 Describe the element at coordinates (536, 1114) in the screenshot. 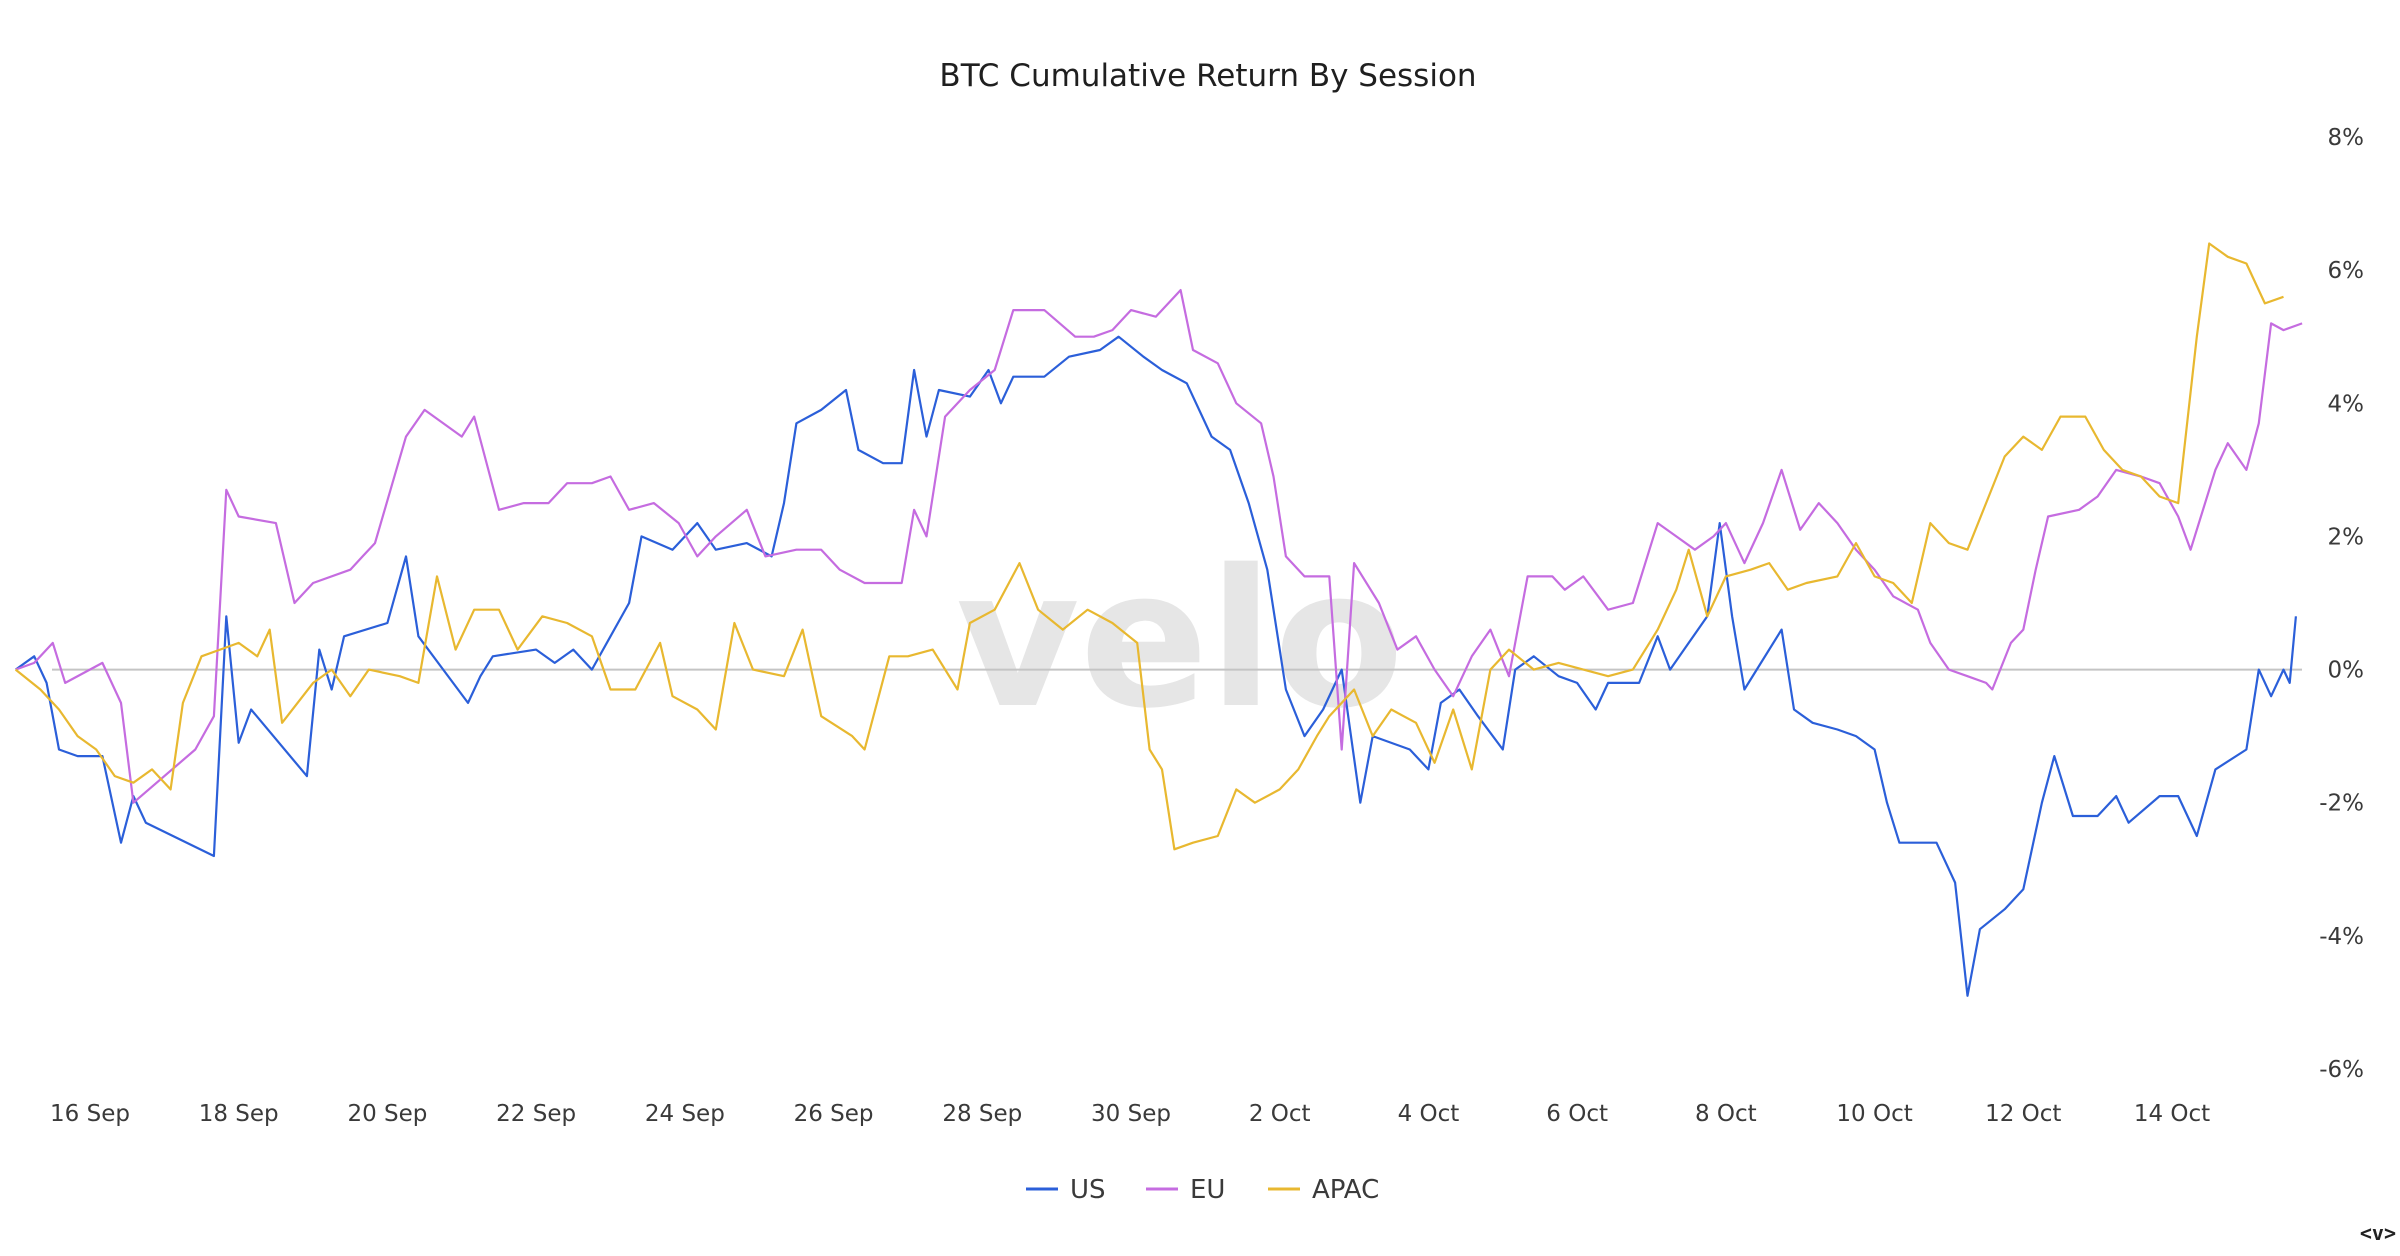

I see `x-tick-label: 22 Sep` at that location.